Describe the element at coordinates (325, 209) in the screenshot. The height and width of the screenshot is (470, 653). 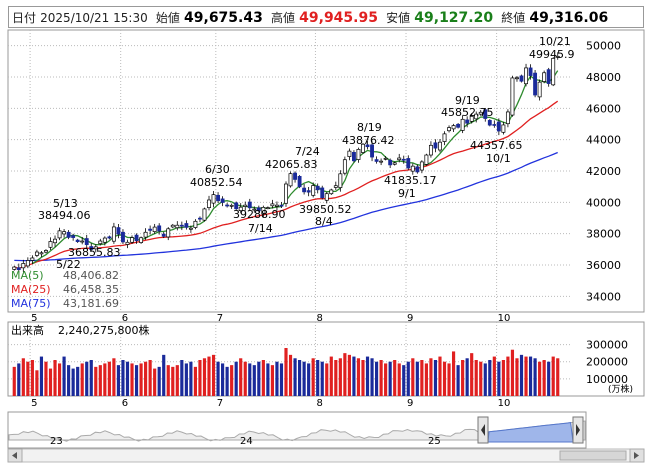
I see `annotation-value: 39850.52` at that location.